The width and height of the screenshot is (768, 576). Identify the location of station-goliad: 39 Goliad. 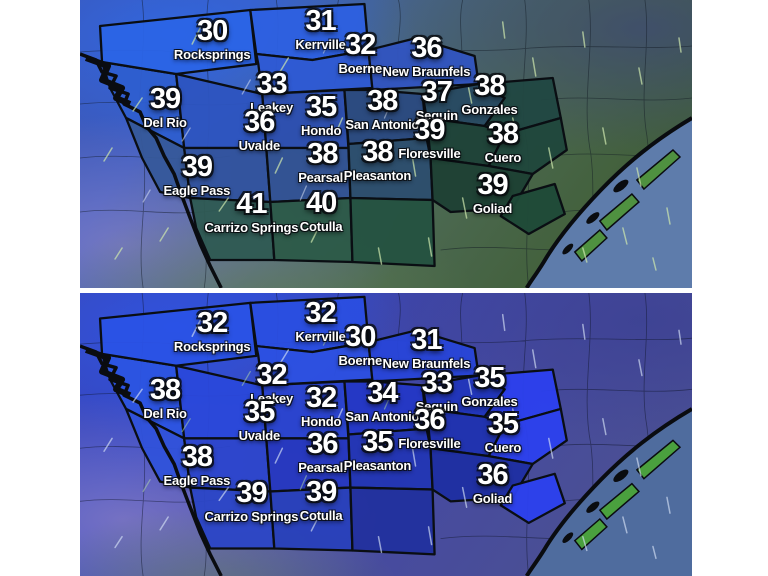
(492, 191).